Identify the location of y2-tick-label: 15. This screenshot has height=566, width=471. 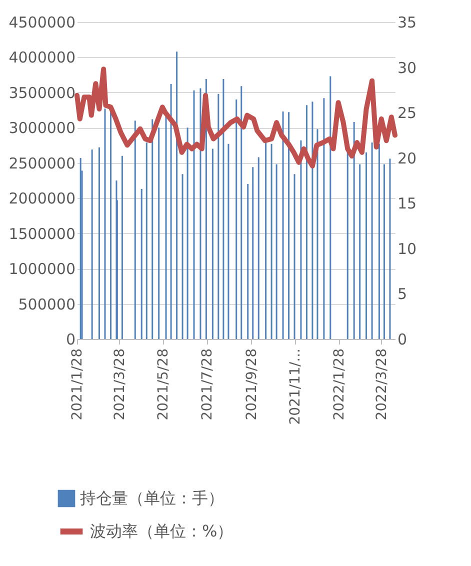
(407, 203).